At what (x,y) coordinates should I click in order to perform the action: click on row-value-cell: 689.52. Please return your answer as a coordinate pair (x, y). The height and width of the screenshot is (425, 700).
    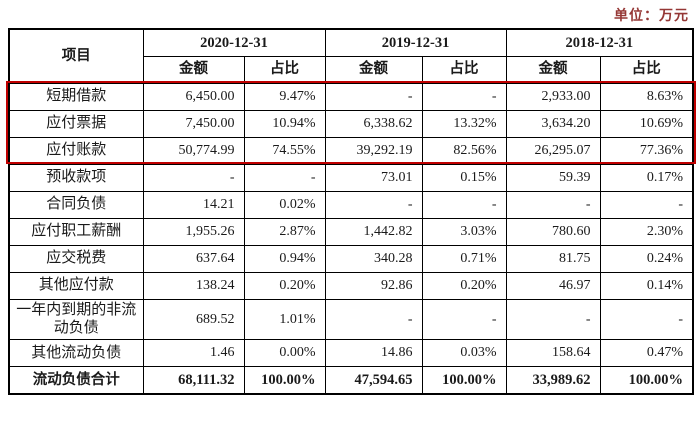
    Looking at the image, I should click on (193, 319).